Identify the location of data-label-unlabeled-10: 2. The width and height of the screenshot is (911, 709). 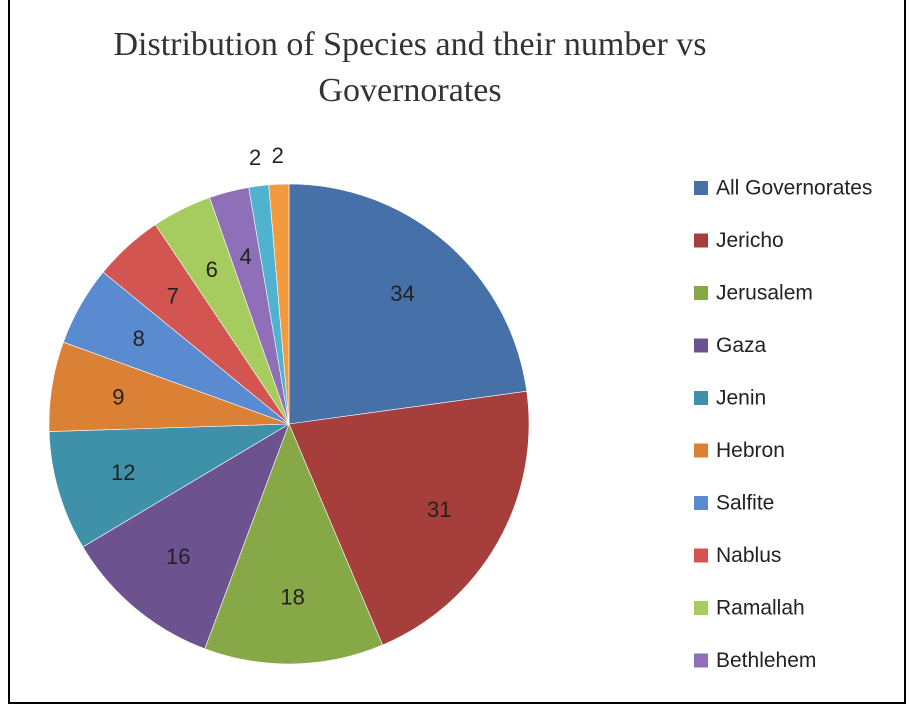
(255, 157).